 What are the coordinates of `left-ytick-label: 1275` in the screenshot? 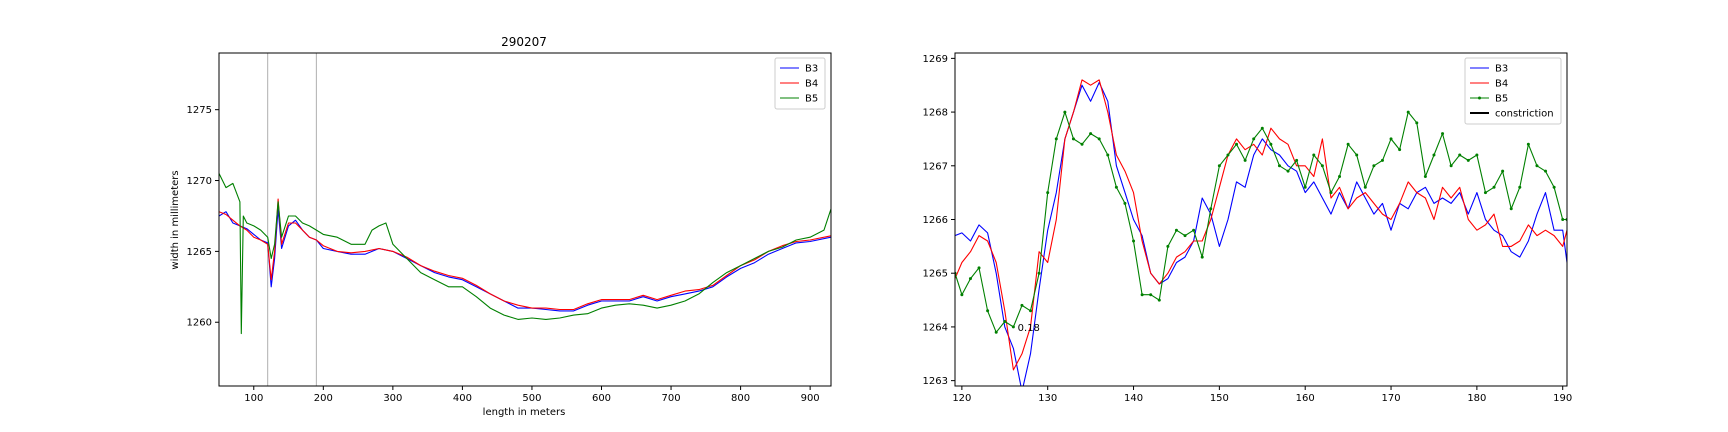 It's located at (199, 110).